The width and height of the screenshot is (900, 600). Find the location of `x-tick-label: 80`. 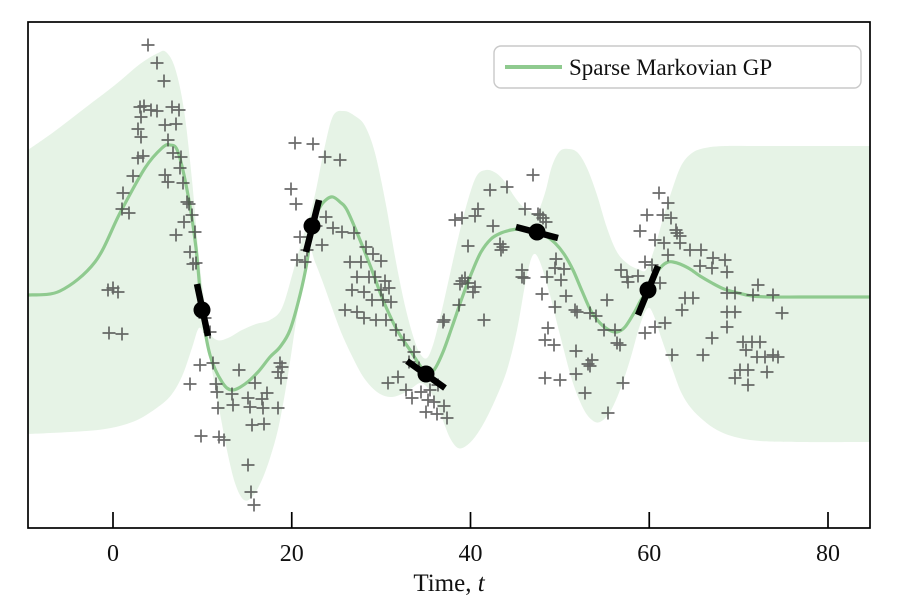

x-tick-label: 80 is located at coordinates (828, 554).